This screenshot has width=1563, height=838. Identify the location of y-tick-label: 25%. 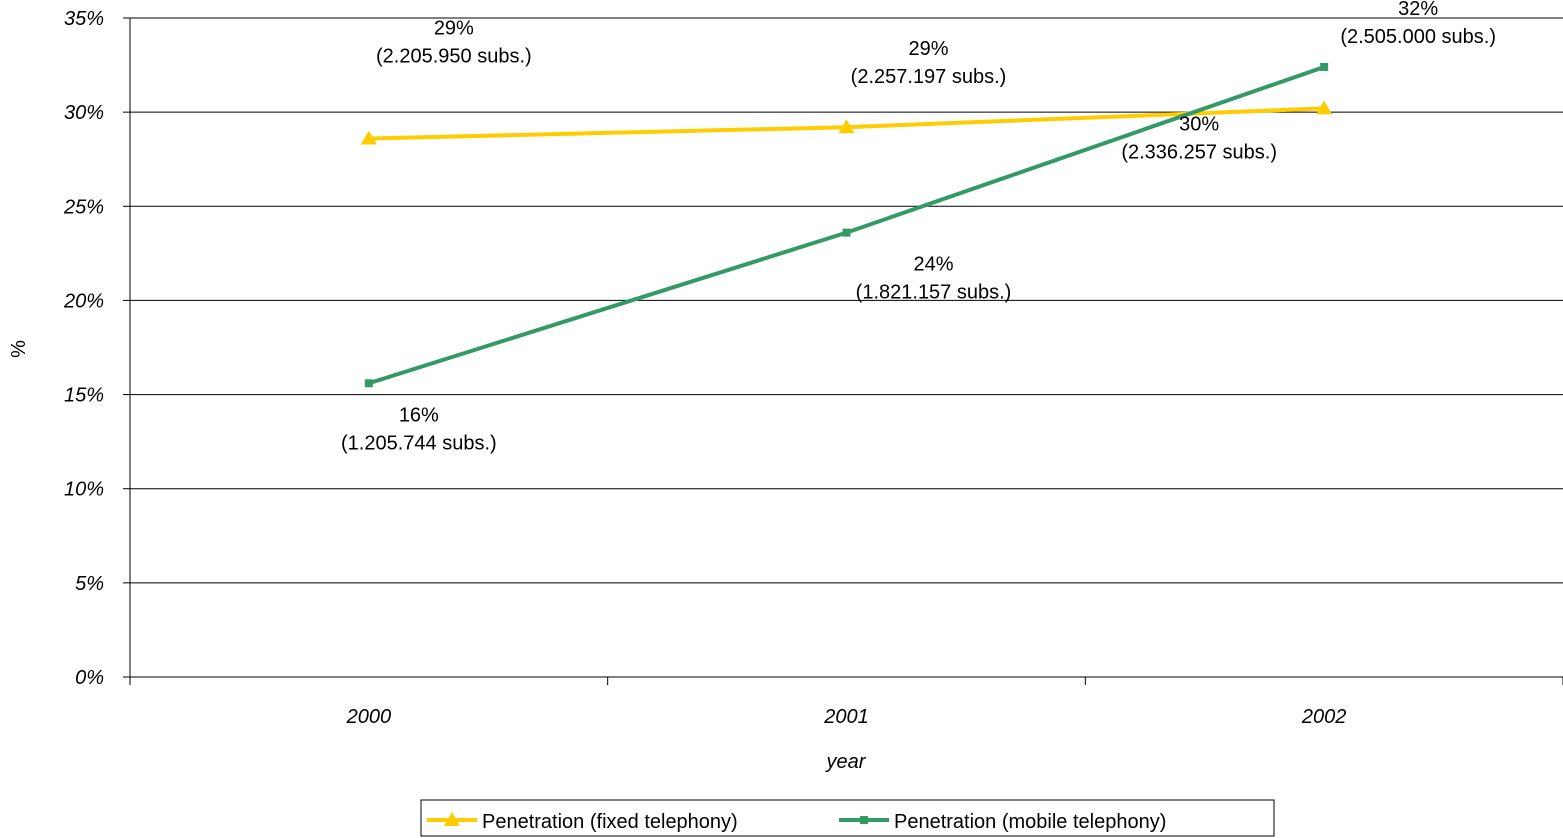
(83, 207).